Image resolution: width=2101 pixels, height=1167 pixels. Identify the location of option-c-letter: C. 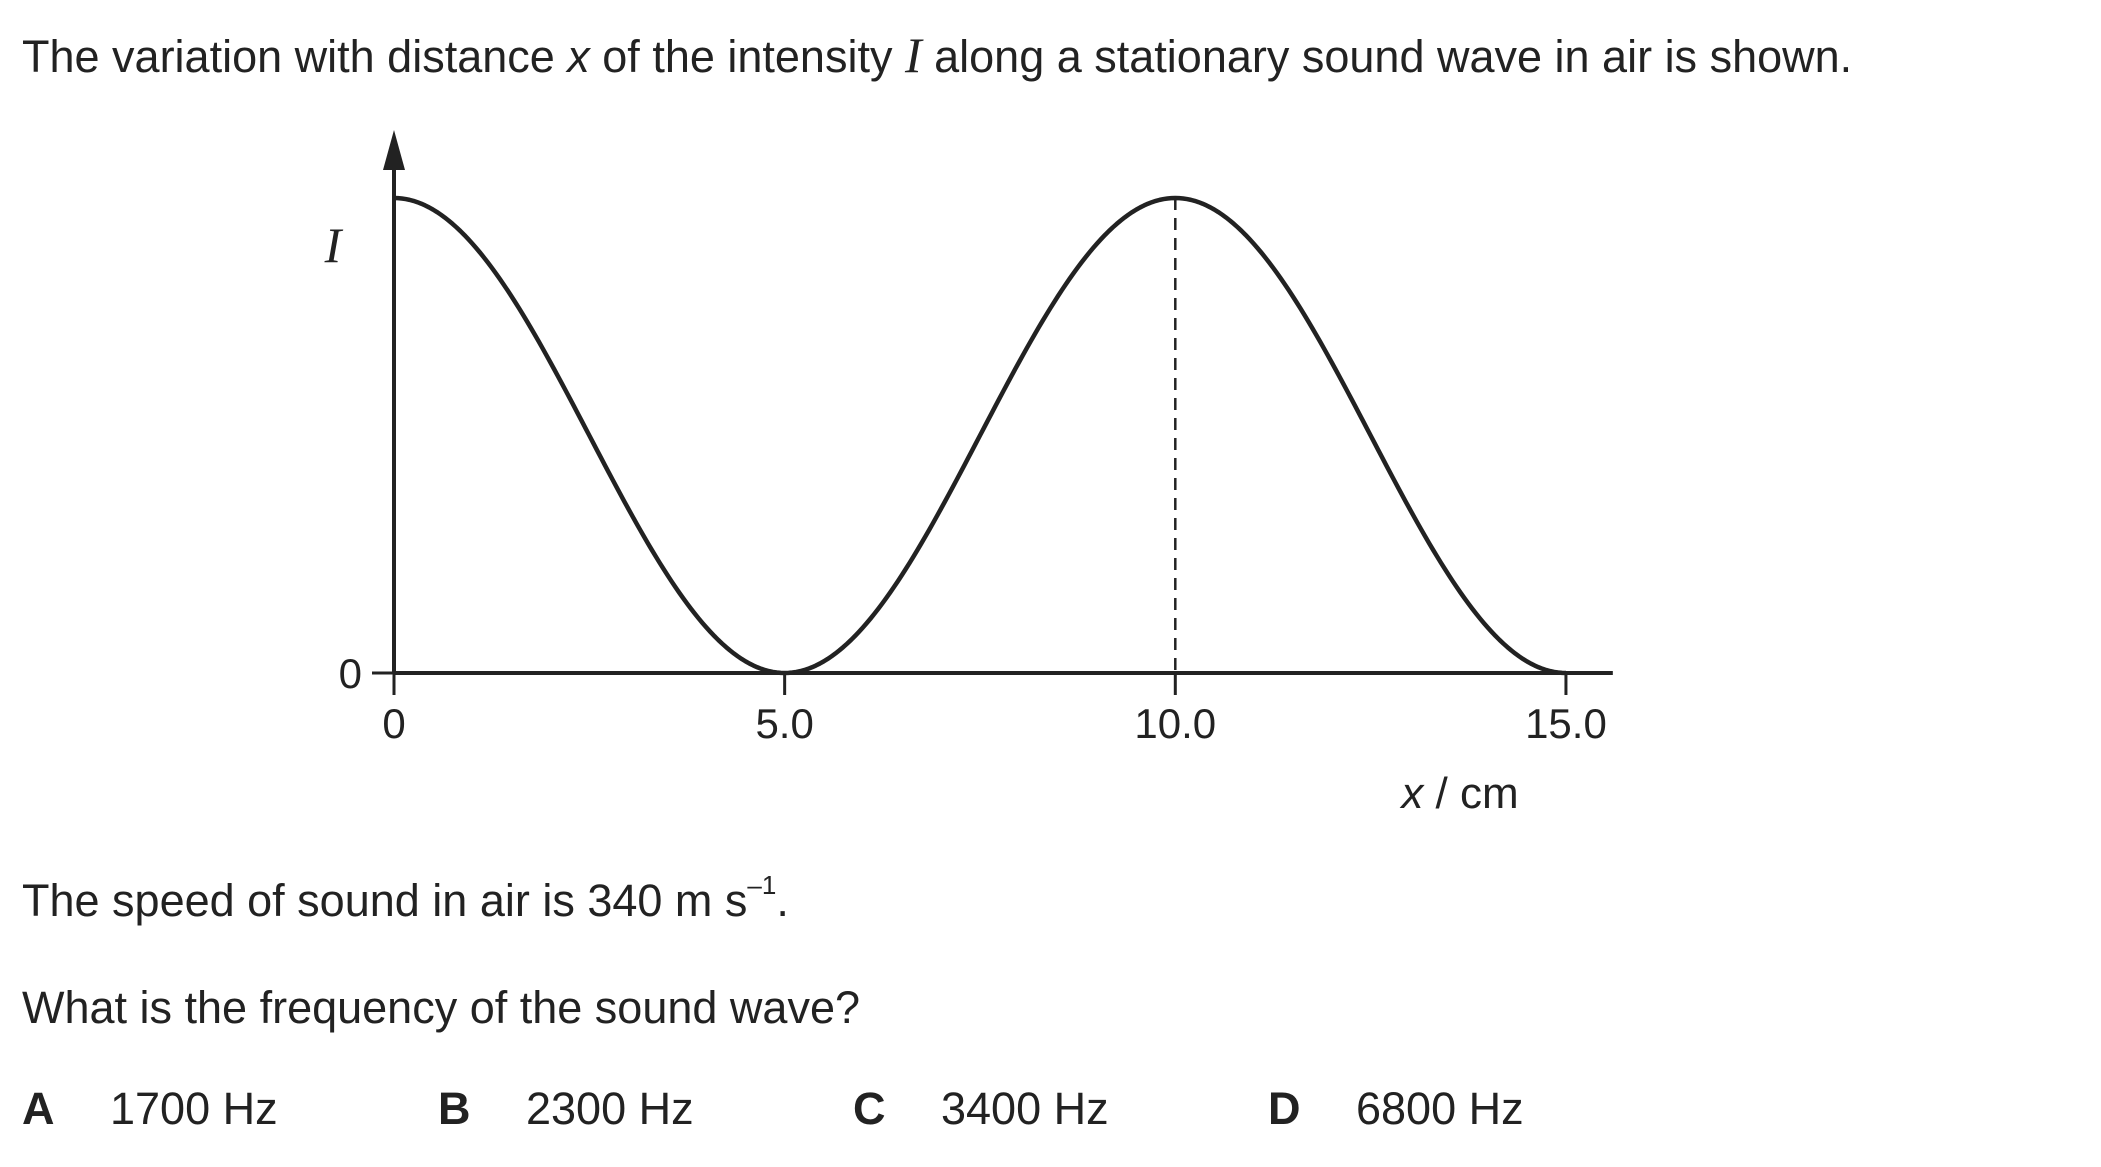
(869, 1108).